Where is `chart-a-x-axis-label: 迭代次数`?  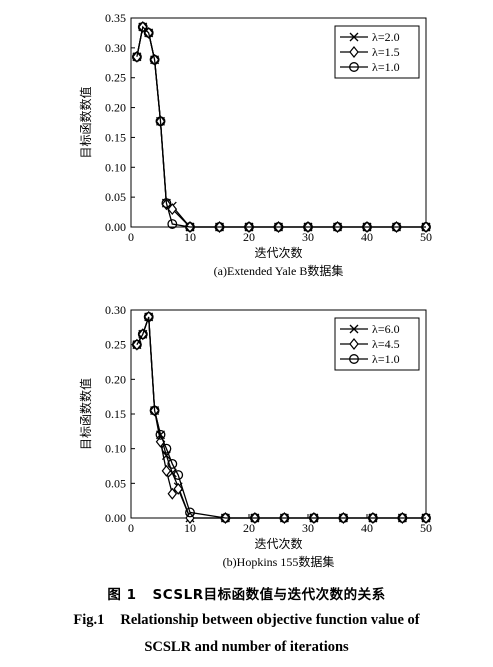 chart-a-x-axis-label: 迭代次数 is located at coordinates (278, 252).